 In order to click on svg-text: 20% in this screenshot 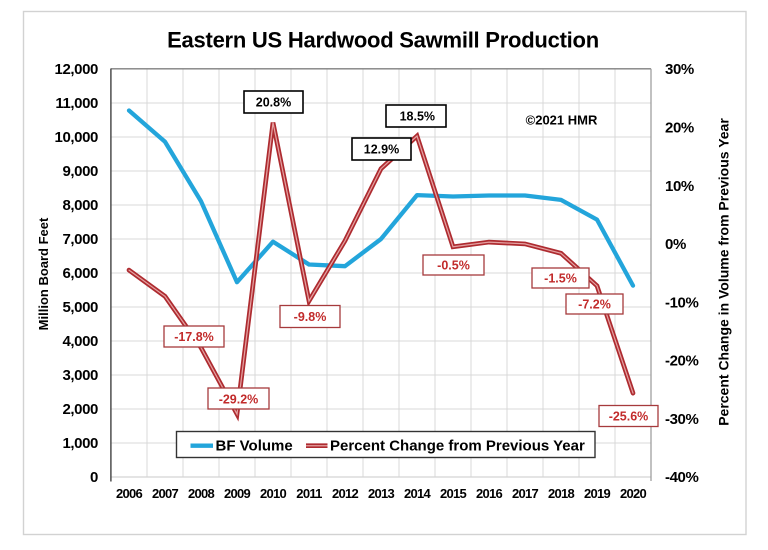, I will do `click(679, 128)`.